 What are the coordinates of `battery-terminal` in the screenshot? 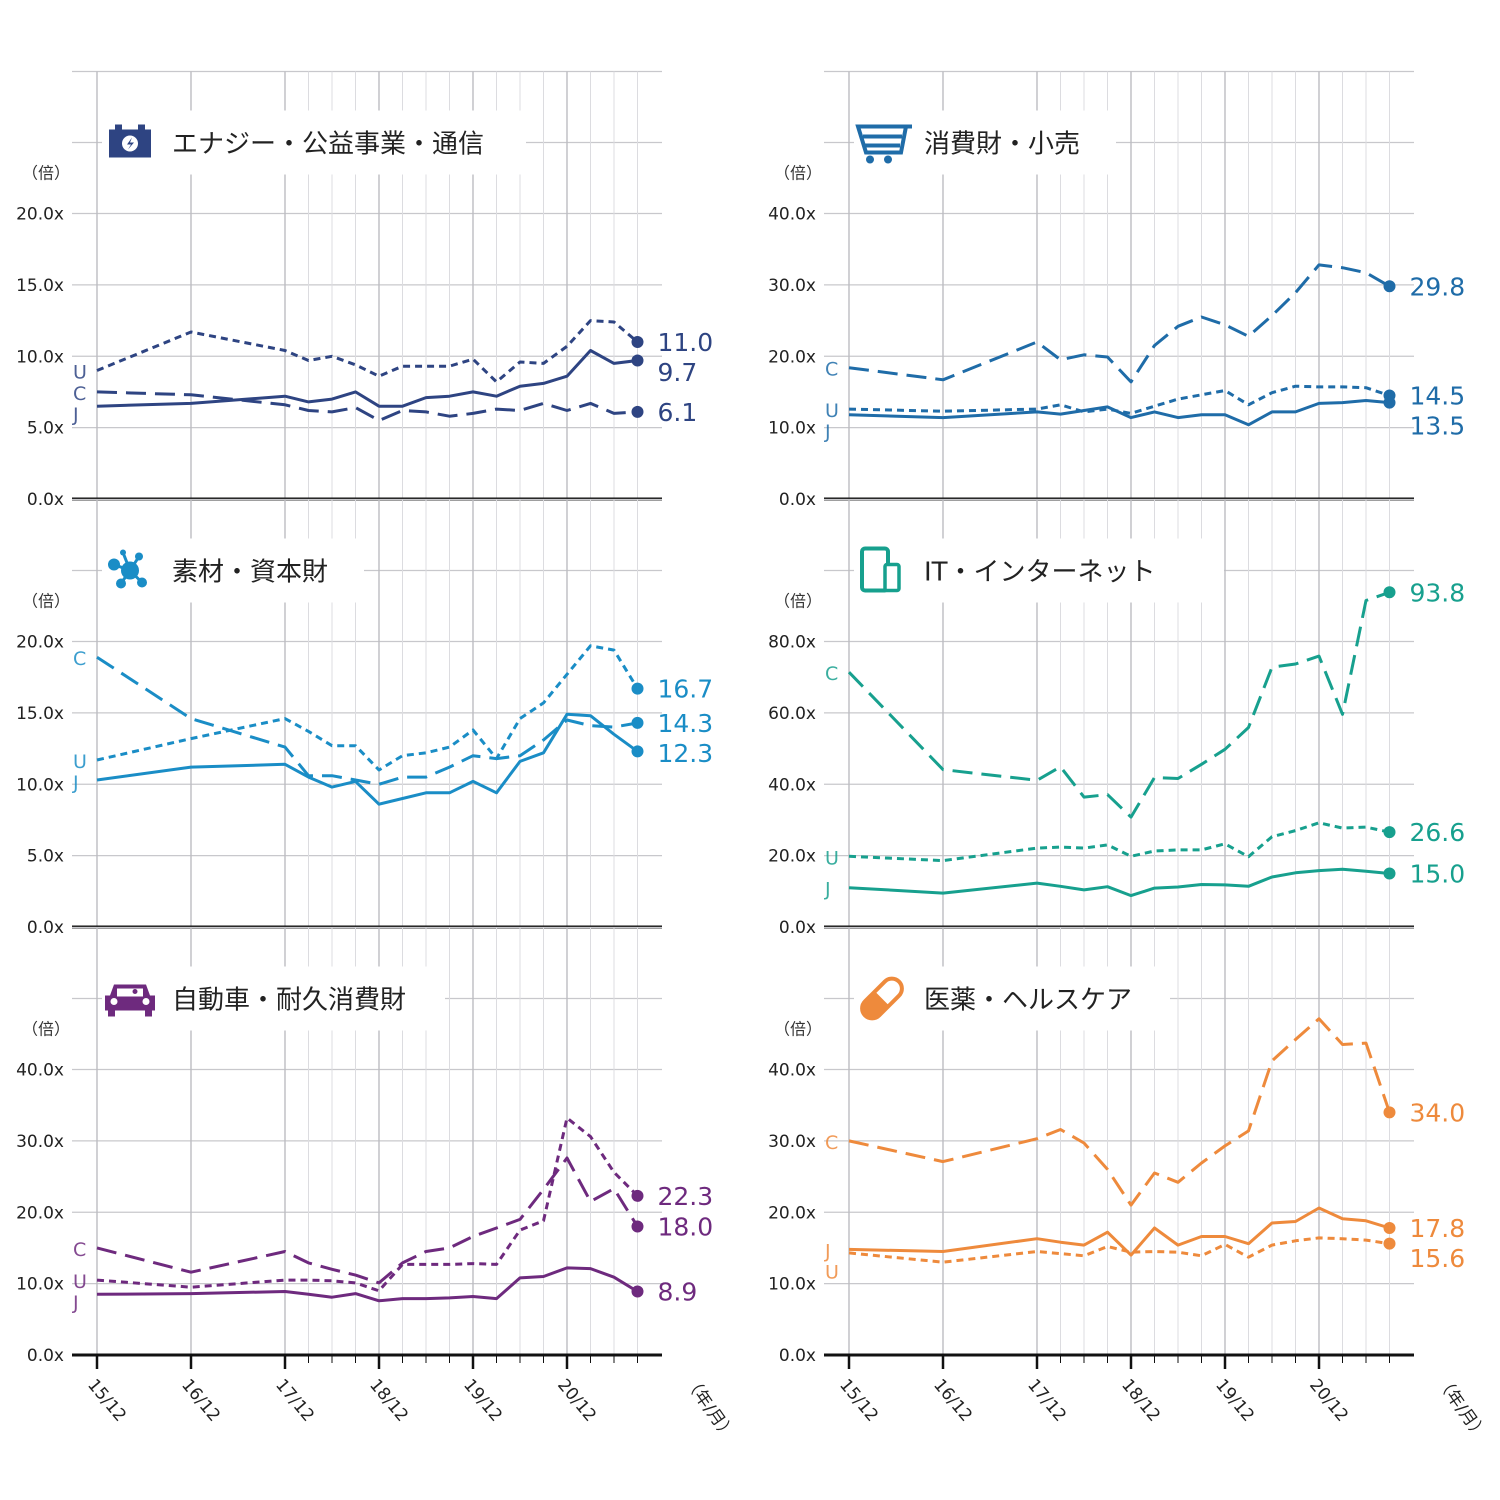 It's located at (118, 127).